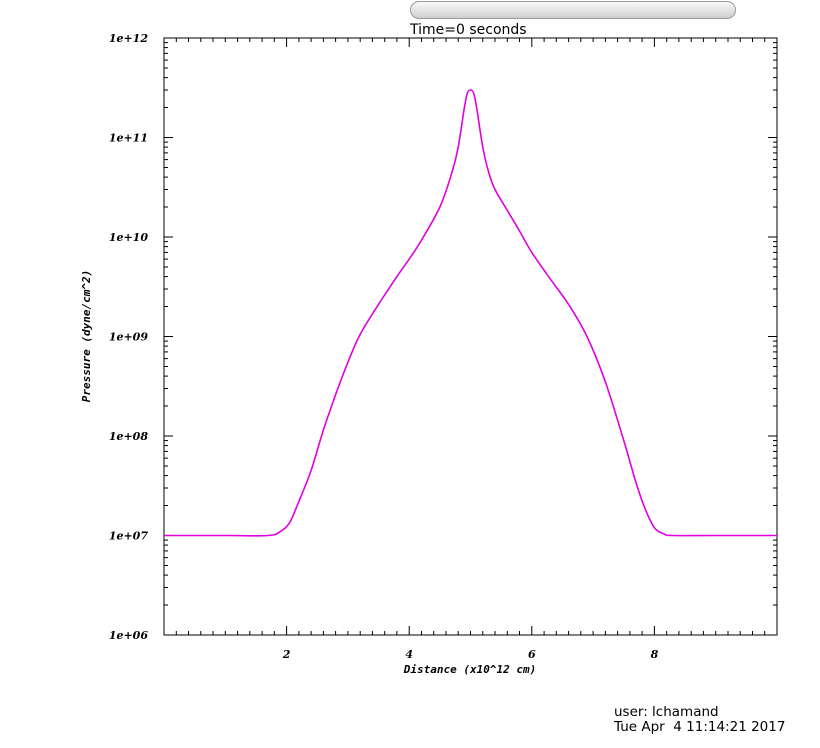 This screenshot has width=820, height=748. What do you see at coordinates (128, 138) in the screenshot?
I see `y-tick-label: 1e+11` at bounding box center [128, 138].